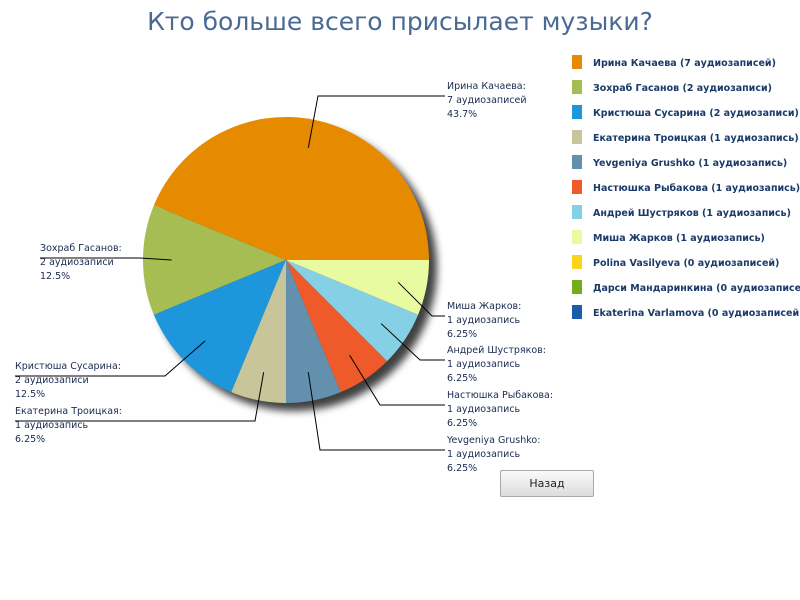 This screenshot has height=600, width=800. Describe the element at coordinates (486, 86) in the screenshot. I see `slice-label-name: Ирина Качаева:` at that location.